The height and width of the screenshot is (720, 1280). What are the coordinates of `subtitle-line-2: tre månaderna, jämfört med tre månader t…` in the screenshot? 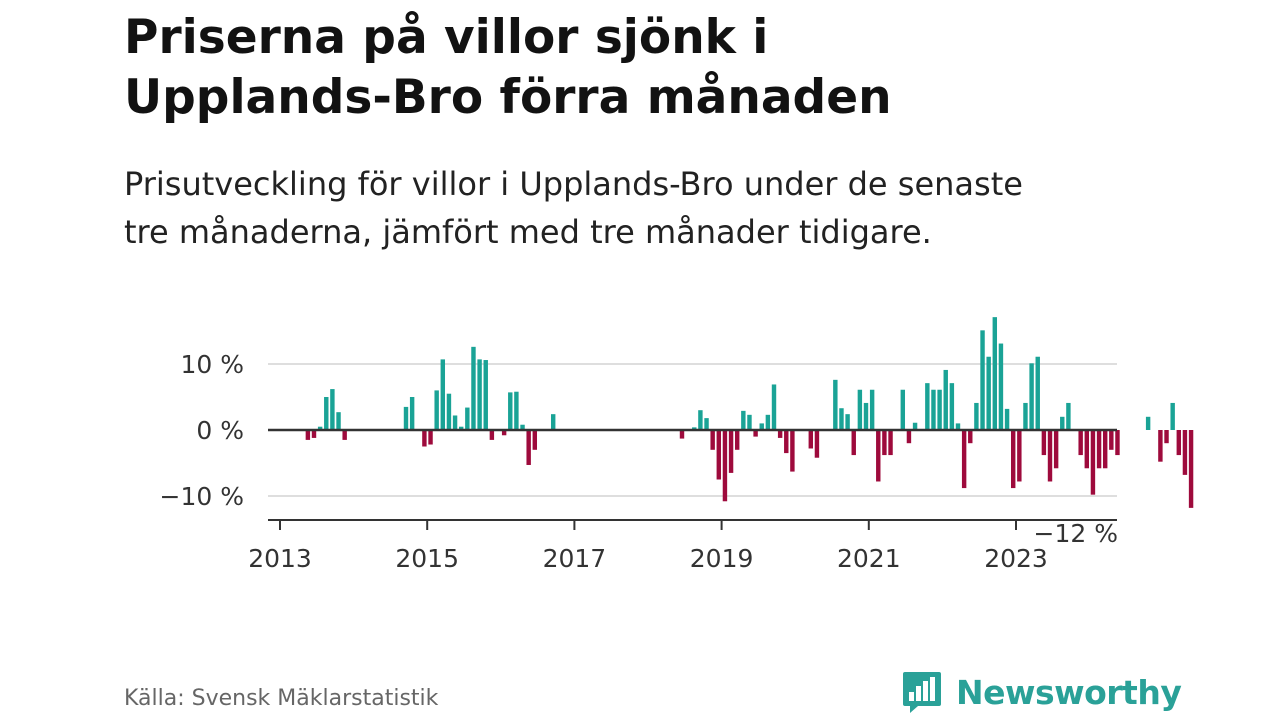 It's located at (528, 232).